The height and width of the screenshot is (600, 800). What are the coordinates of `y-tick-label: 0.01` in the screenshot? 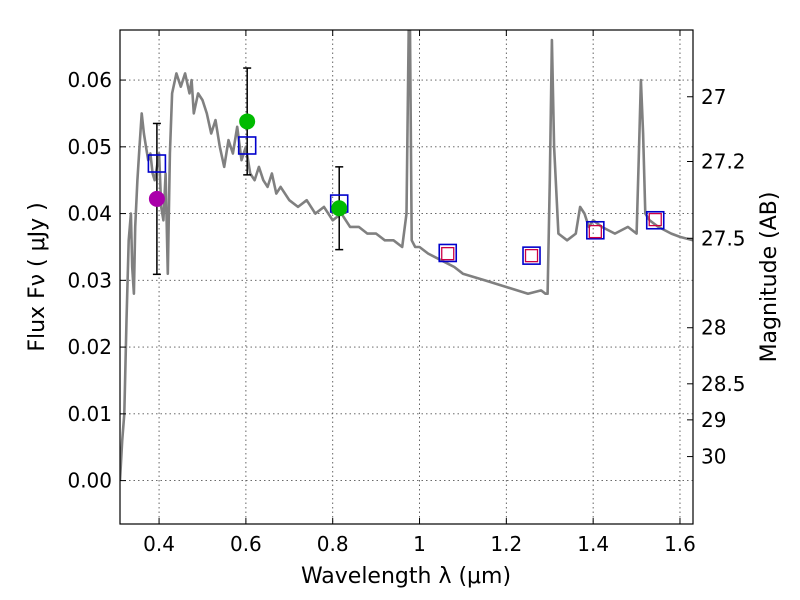 It's located at (89, 414).